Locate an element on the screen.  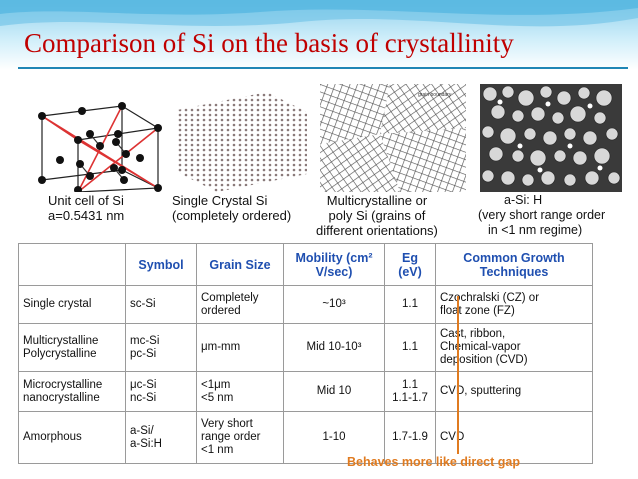
caption-line: (very short range order is located at coordinates (542, 215).